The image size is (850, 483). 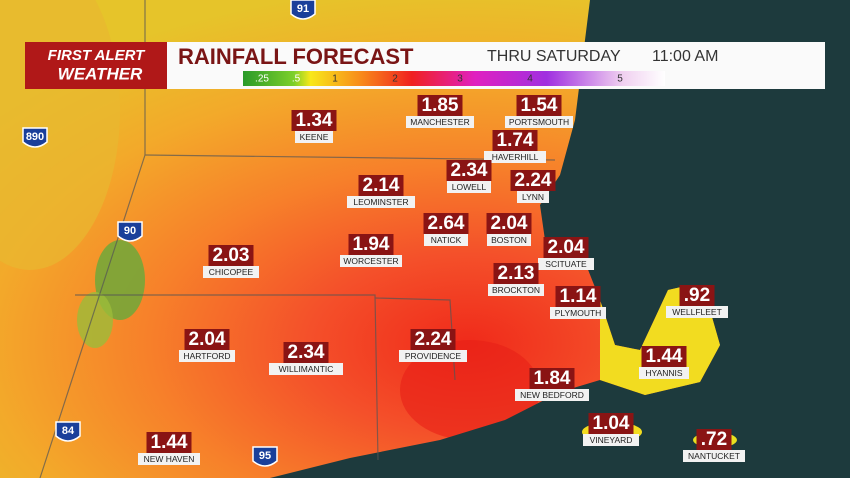 I want to click on highway-number: 95, so click(x=265, y=456).